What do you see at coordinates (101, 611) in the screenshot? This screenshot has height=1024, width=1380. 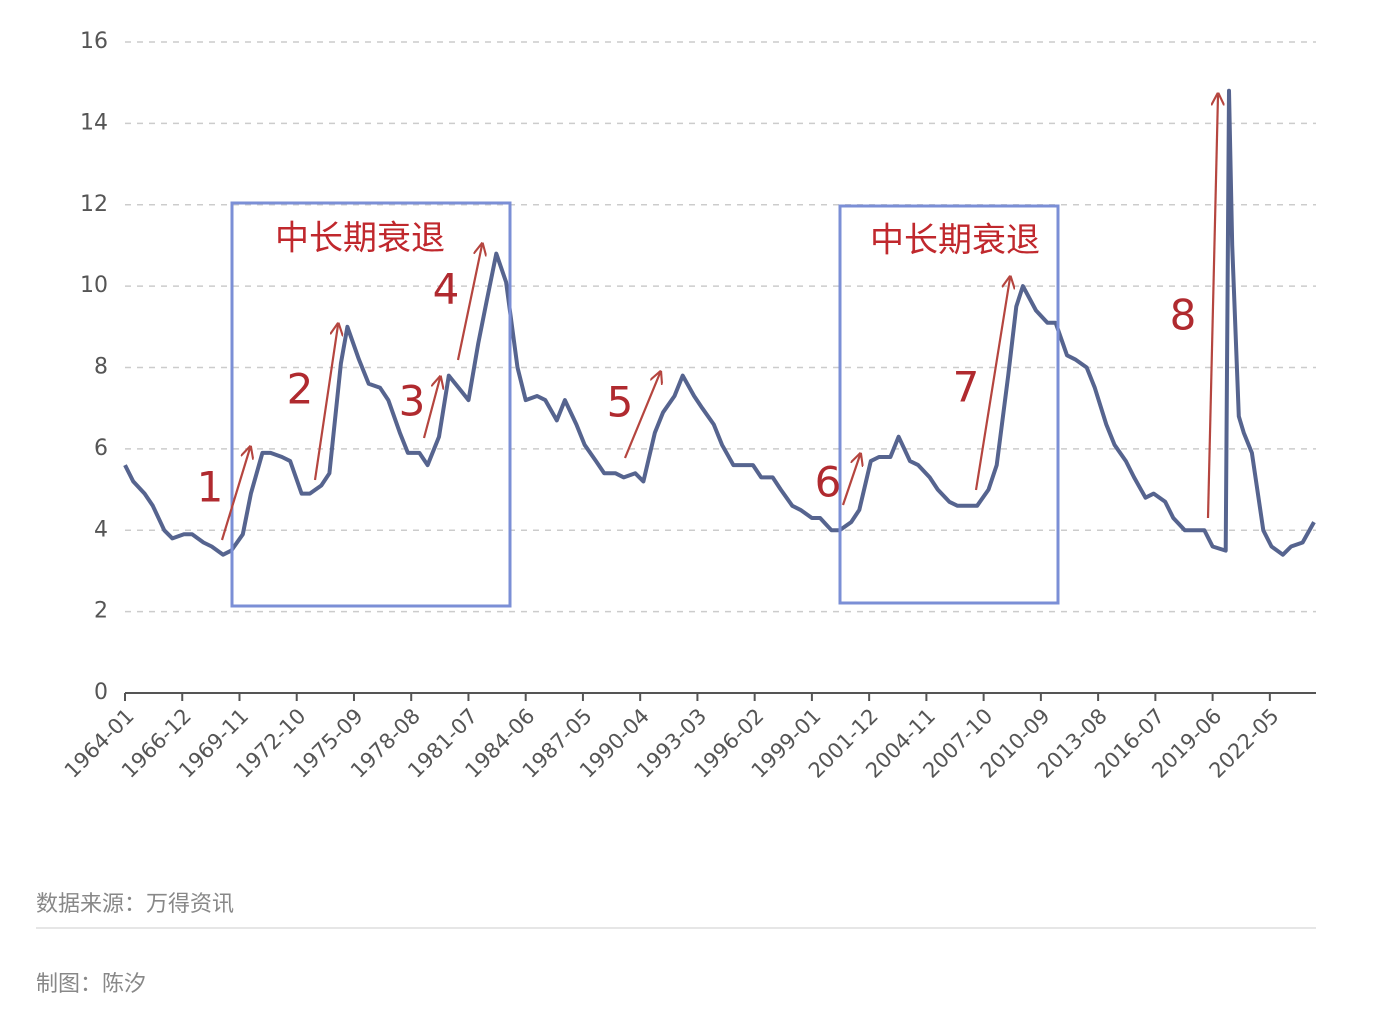 I see `y-tick-label: 2` at bounding box center [101, 611].